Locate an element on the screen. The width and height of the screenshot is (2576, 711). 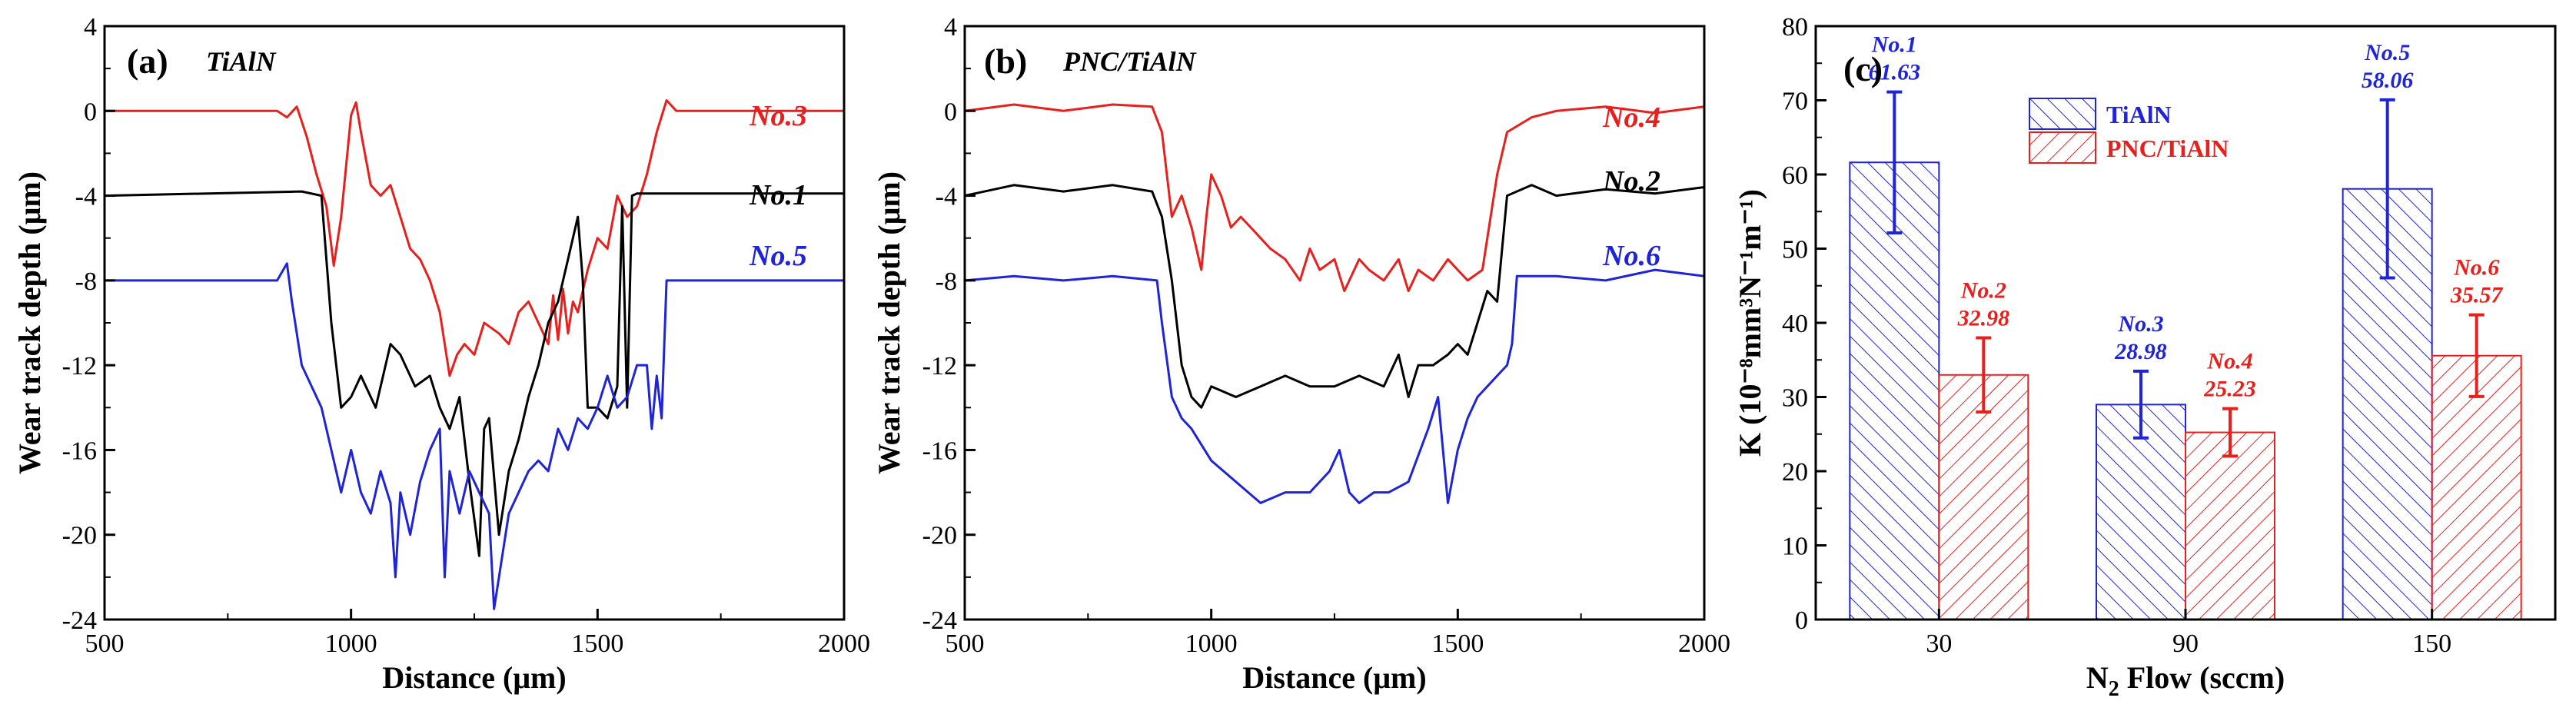
series-line-no3 is located at coordinates (474, 238).